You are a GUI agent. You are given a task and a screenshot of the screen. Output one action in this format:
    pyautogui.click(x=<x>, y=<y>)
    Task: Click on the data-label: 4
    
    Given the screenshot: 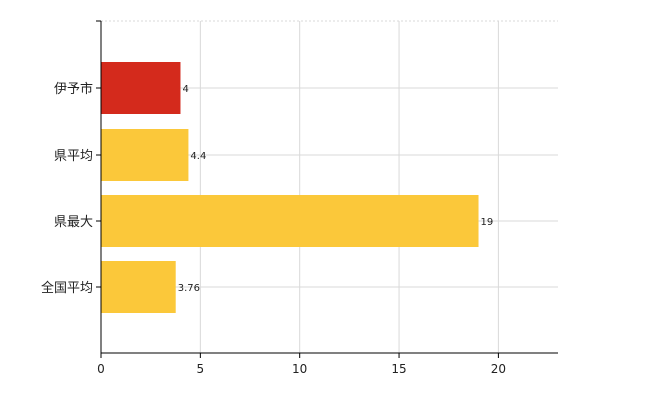 What is the action you would take?
    pyautogui.click(x=185, y=89)
    